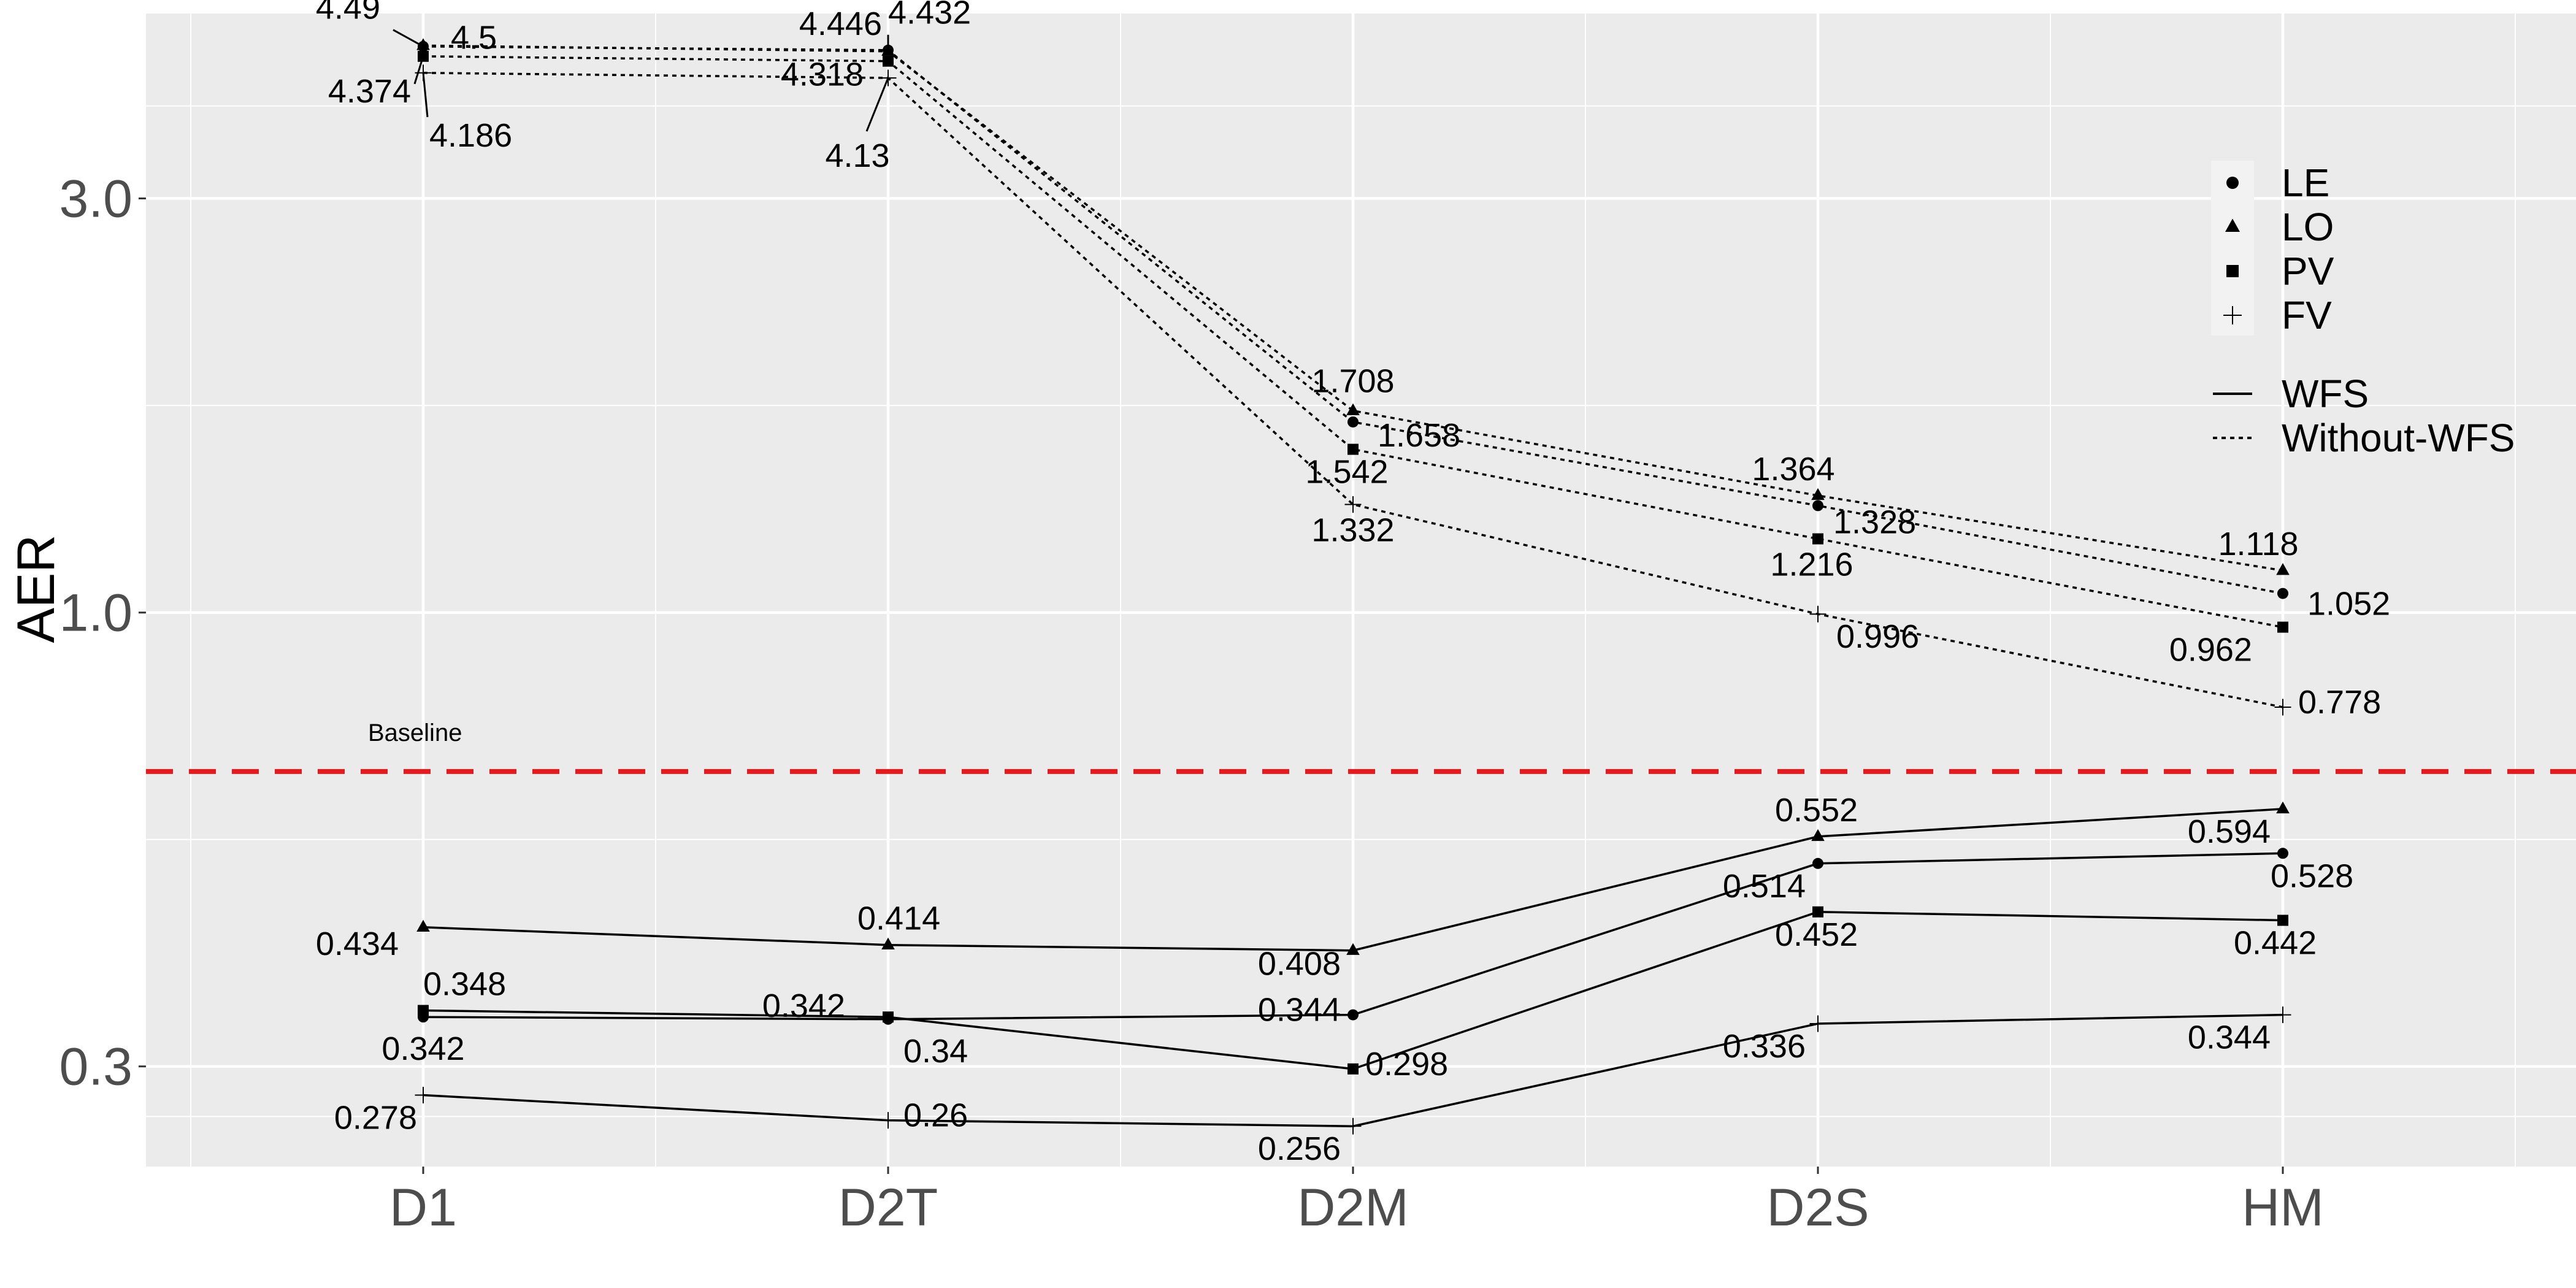 This screenshot has width=2576, height=1288. Describe the element at coordinates (1877, 636) in the screenshot. I see `data-label: 0.996` at that location.